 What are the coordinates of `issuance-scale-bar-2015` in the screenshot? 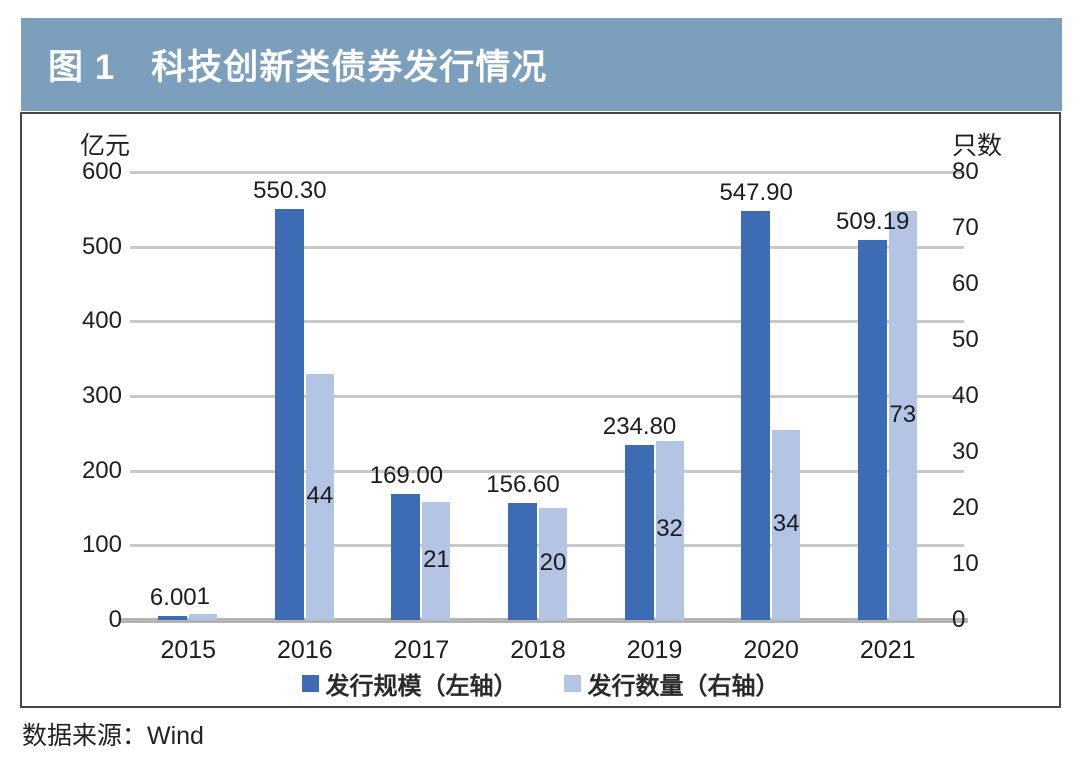 It's located at (173, 617).